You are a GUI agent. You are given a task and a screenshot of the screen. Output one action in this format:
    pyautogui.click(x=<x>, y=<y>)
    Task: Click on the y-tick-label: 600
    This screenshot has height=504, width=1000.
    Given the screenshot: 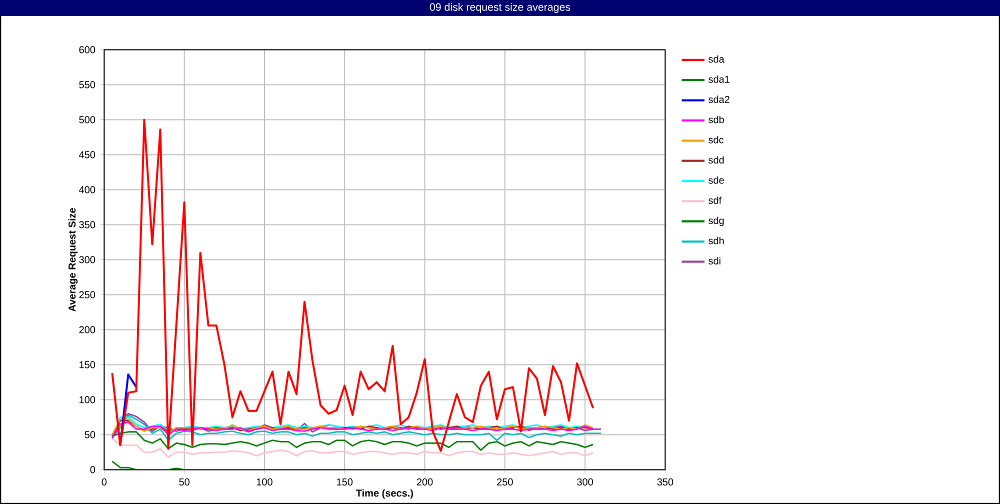 What is the action you would take?
    pyautogui.click(x=87, y=50)
    